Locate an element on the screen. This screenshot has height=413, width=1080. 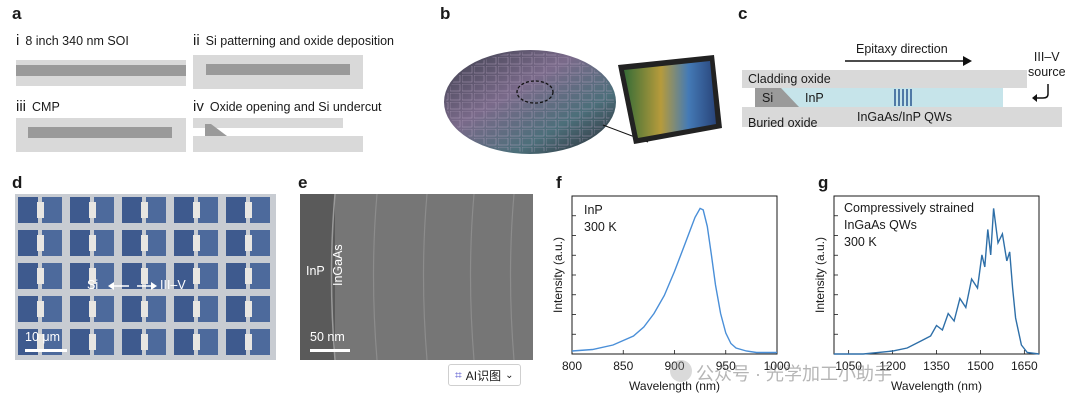
qws-label: InGaAs/InP QWs is located at coordinates (904, 117).